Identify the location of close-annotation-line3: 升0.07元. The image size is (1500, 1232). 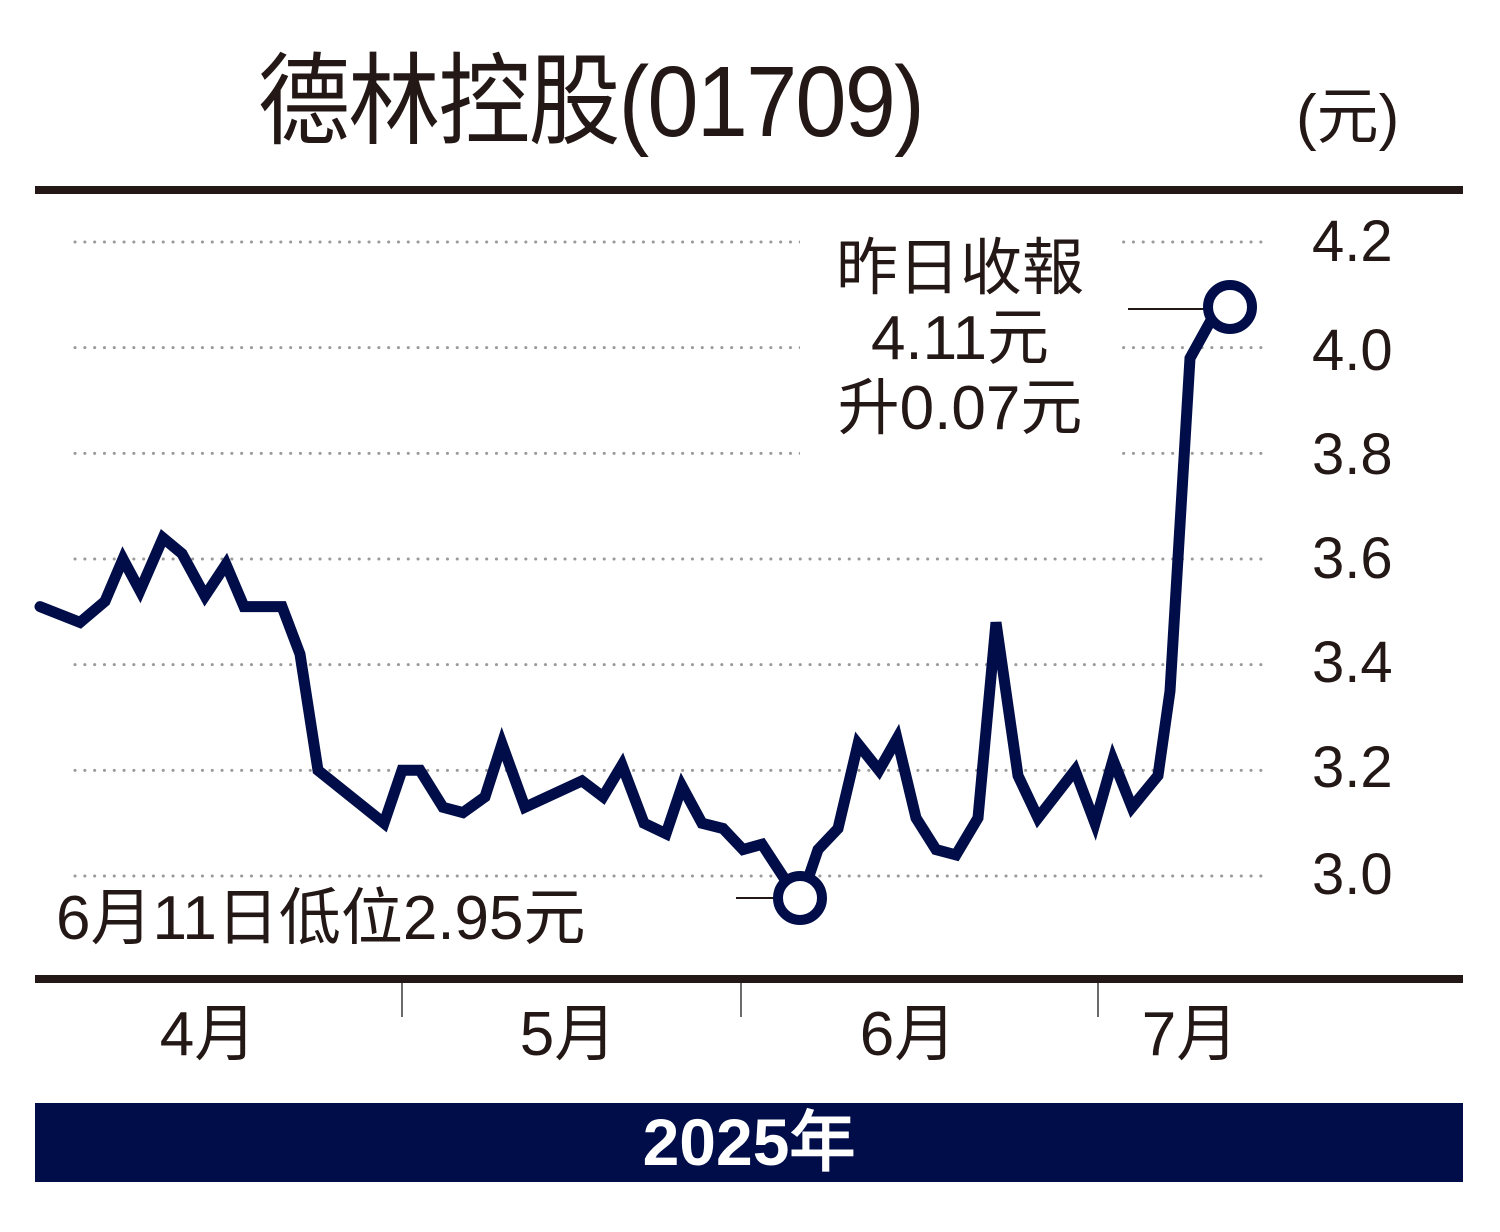
(960, 408).